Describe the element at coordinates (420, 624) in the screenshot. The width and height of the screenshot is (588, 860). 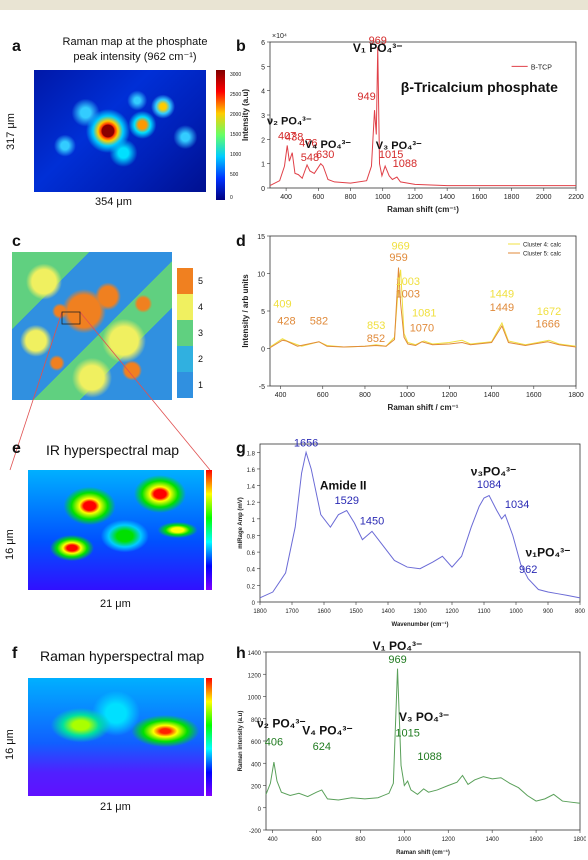
I see `x-axis-label: Wavenumber (cm⁻¹)` at that location.